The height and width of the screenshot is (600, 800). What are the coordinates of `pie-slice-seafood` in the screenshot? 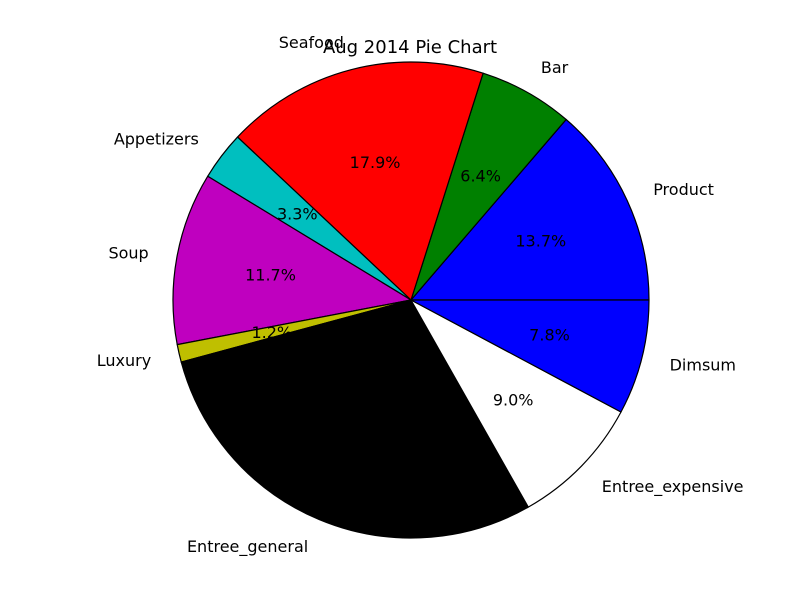 It's located at (360, 181).